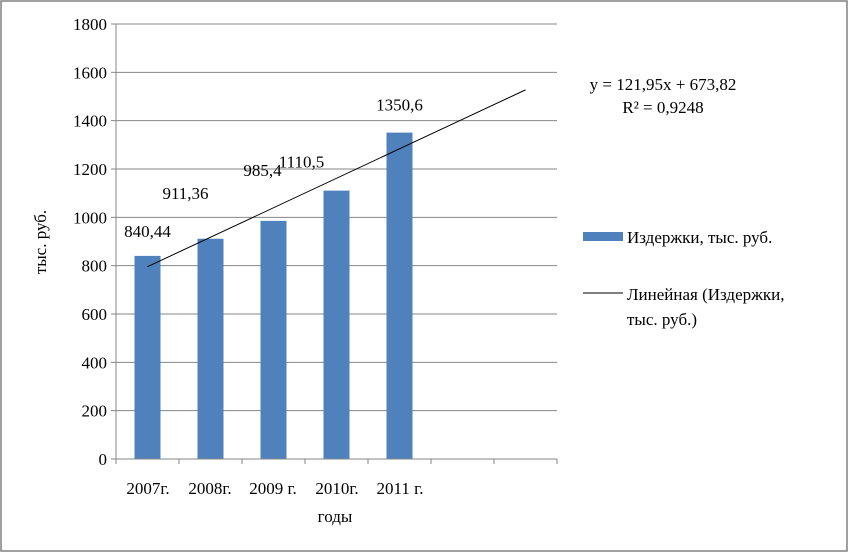 The width and height of the screenshot is (849, 558). I want to click on x-tick-label: 2011 г., so click(400, 488).